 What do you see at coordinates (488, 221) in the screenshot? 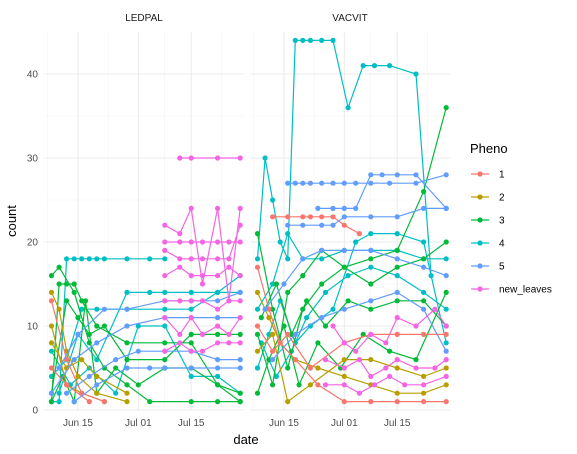
I see `legend-entry-3: 3` at bounding box center [488, 221].